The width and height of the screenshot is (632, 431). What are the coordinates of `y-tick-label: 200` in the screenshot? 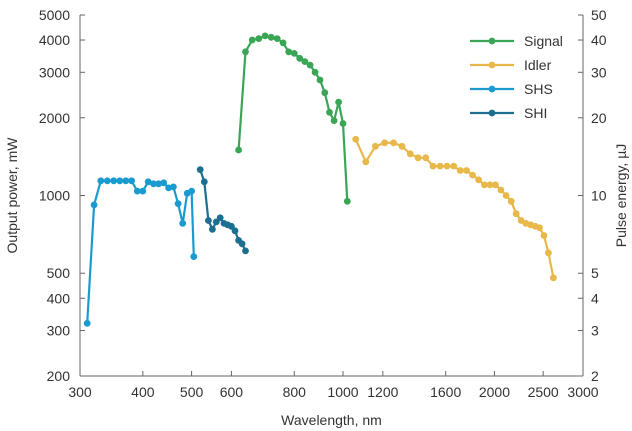 It's located at (59, 376).